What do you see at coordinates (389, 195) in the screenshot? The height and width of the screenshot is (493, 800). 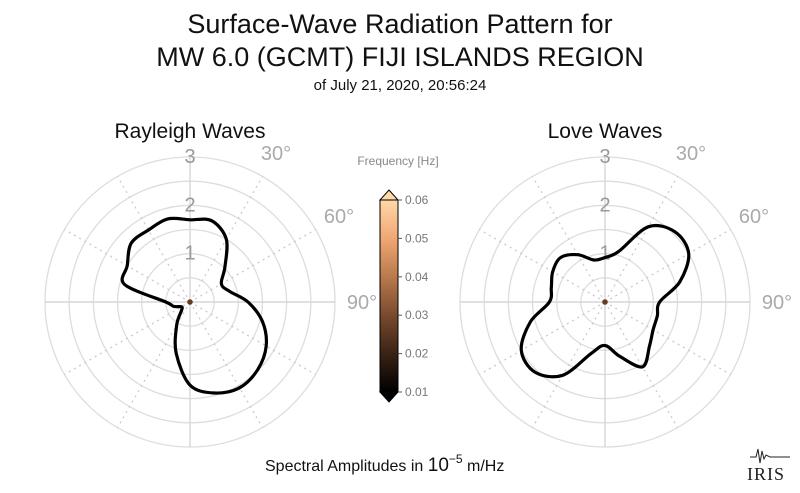 I see `colorbar-extend-max` at bounding box center [389, 195].